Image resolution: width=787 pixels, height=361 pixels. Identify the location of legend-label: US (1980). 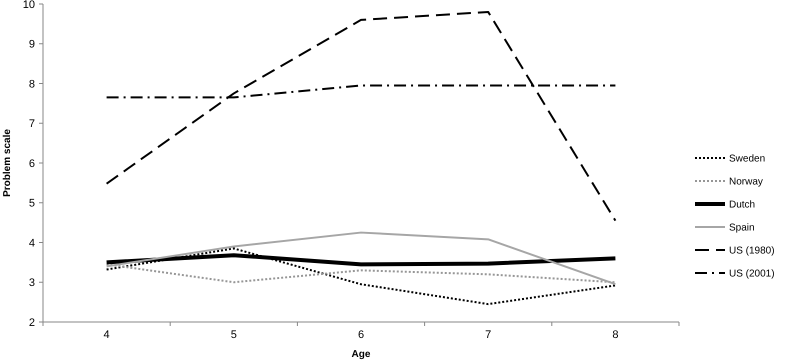
(752, 251).